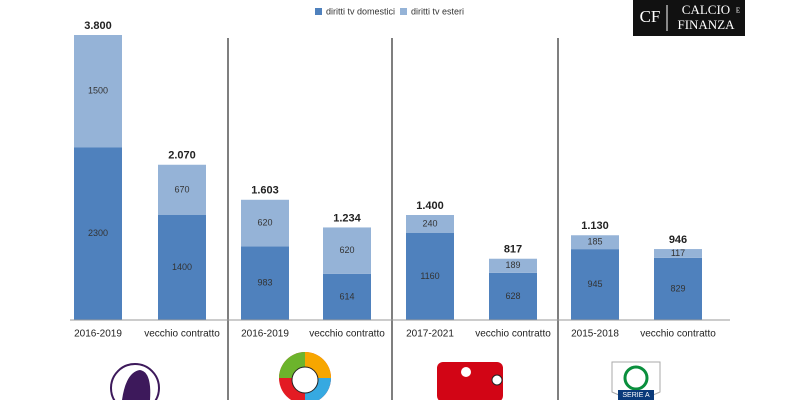 The image size is (800, 400). What do you see at coordinates (265, 191) in the screenshot?
I see `total-label: 1.603` at bounding box center [265, 191].